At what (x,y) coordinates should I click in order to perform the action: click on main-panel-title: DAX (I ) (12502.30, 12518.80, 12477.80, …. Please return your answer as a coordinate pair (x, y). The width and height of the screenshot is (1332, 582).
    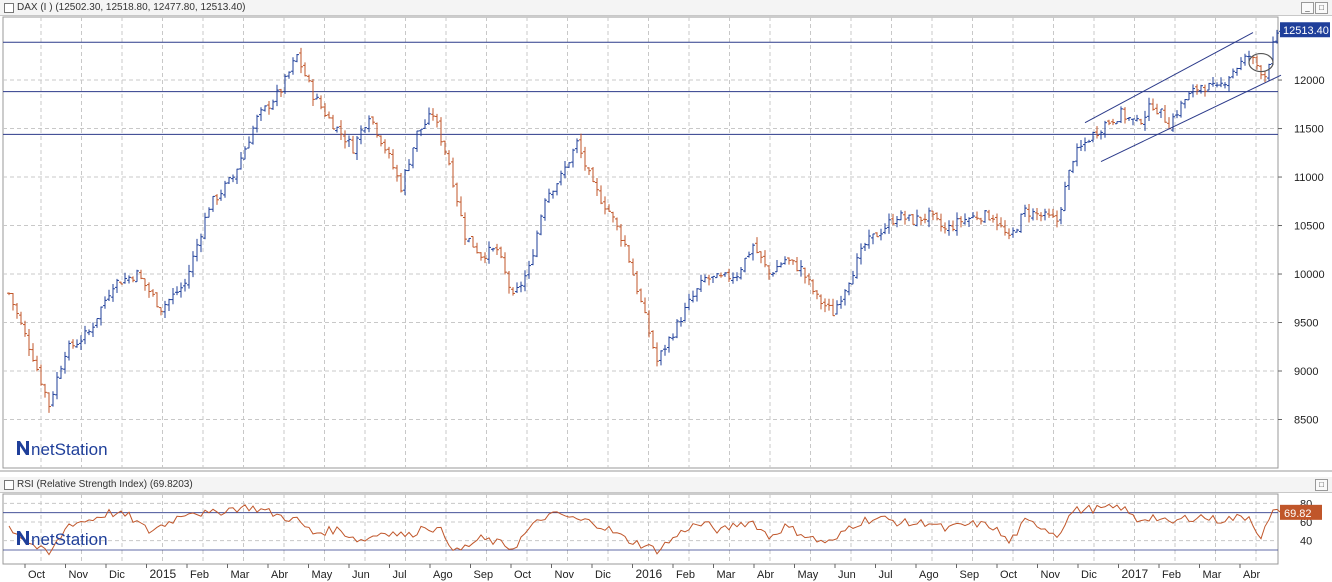
    Looking at the image, I should click on (131, 7).